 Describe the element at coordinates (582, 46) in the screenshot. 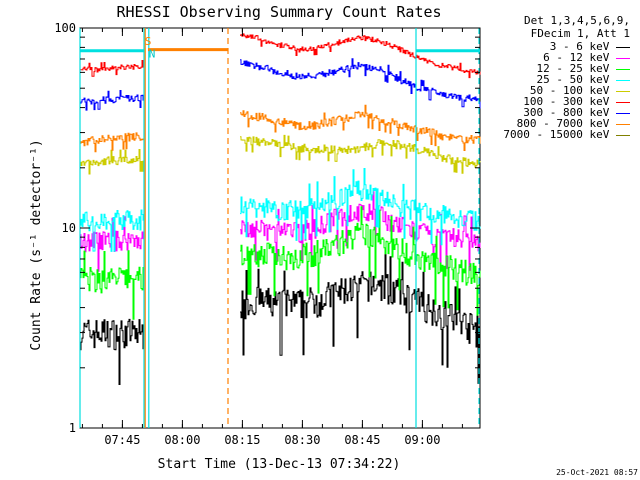

I see `legend-label: 3 - 6 keV` at that location.